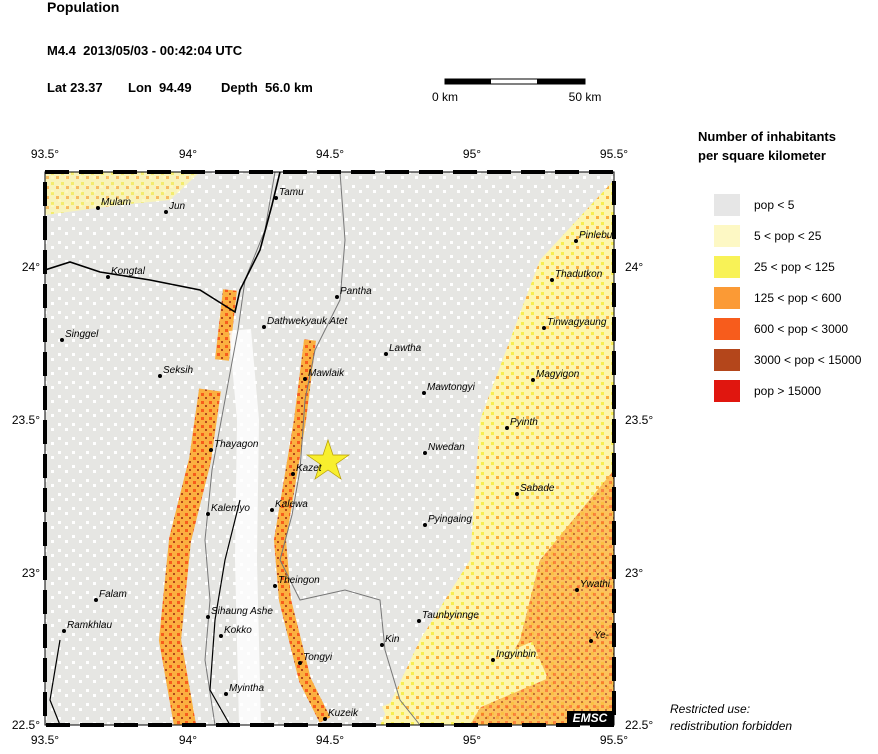 This screenshot has height=754, width=878. What do you see at coordinates (328, 459) in the screenshot?
I see `epicenter` at bounding box center [328, 459].